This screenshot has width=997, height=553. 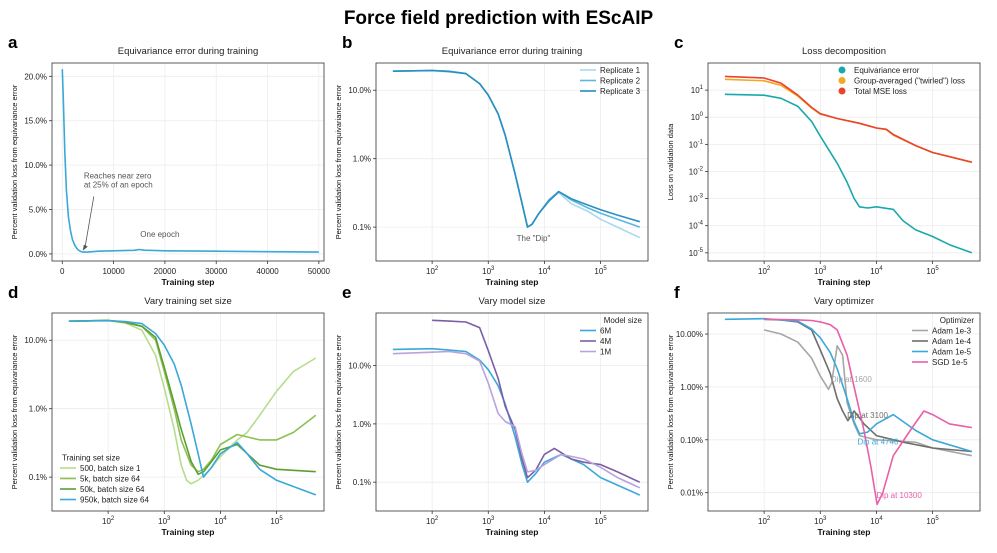 What do you see at coordinates (677, 292) in the screenshot?
I see `panel-letter: f` at bounding box center [677, 292].